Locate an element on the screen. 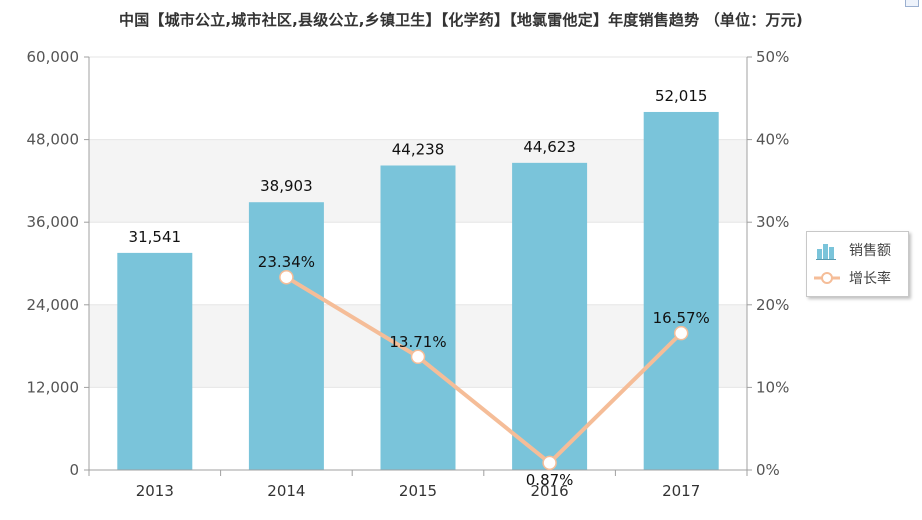  x-axis-ticks: 2013 2014 2015 2016 2017 is located at coordinates (418, 491).